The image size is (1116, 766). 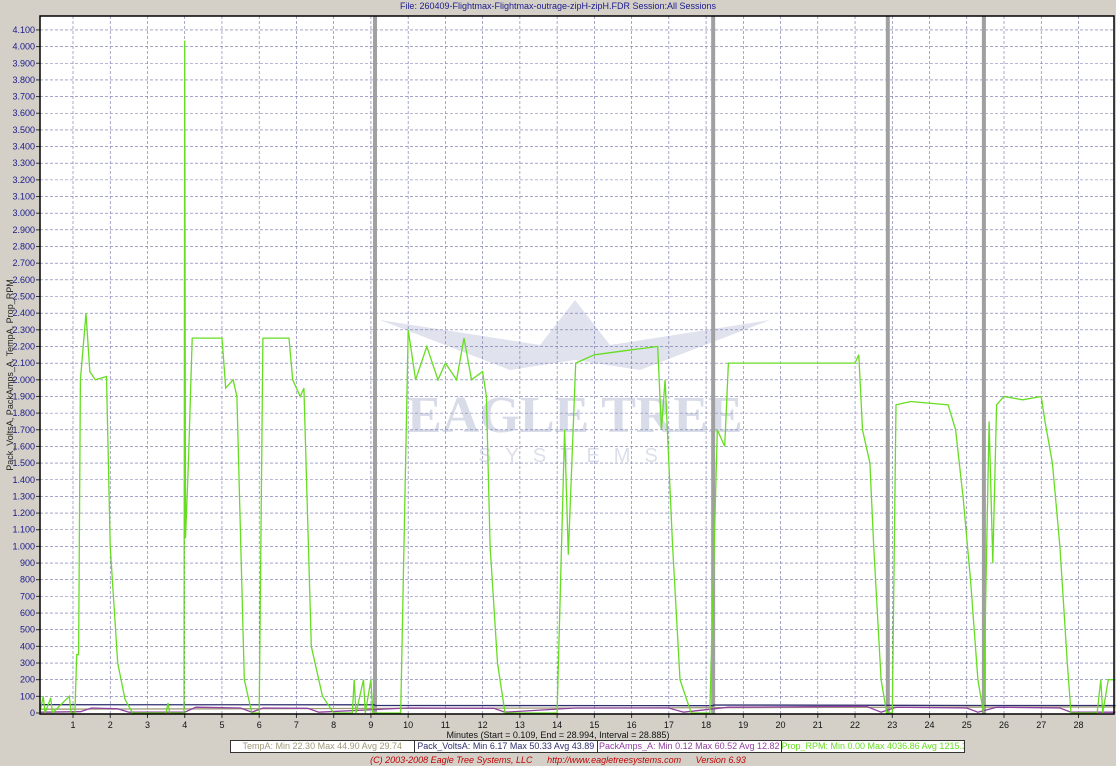 I want to click on watermark-subtext: SYSTEMS, so click(x=575, y=456).